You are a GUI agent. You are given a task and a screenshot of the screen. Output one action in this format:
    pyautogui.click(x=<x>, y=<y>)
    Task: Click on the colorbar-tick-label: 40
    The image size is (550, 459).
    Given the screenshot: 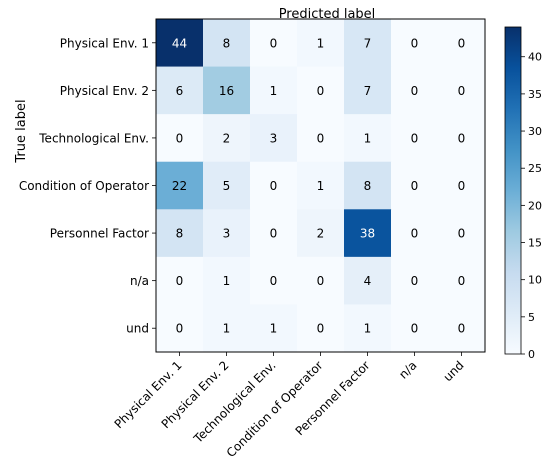 What is the action you would take?
    pyautogui.click(x=535, y=57)
    